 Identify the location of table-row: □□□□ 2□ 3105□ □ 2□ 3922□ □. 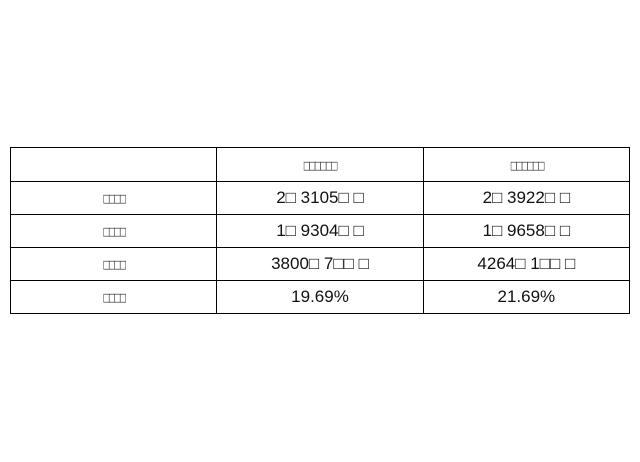
(320, 198).